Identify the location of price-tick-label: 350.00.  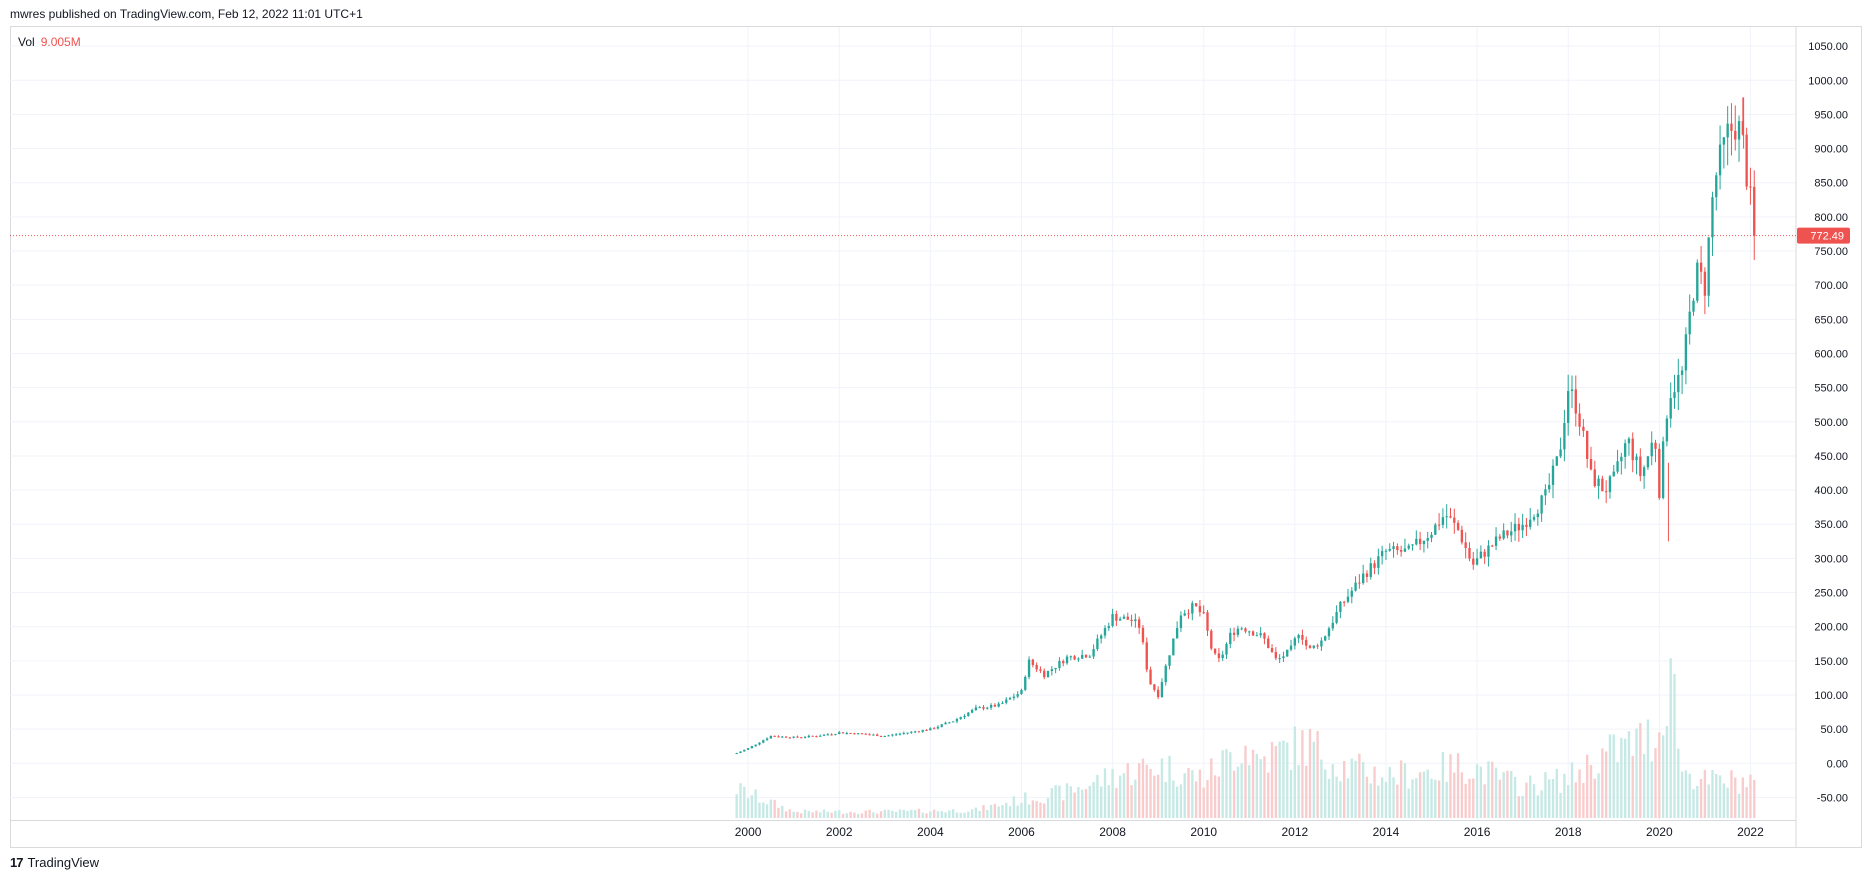
(1831, 525).